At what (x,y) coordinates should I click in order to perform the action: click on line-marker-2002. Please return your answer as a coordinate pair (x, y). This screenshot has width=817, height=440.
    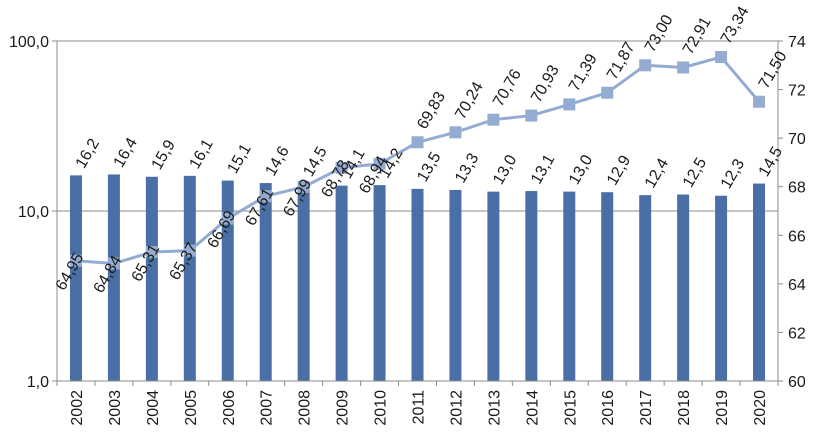
    Looking at the image, I should click on (75, 260).